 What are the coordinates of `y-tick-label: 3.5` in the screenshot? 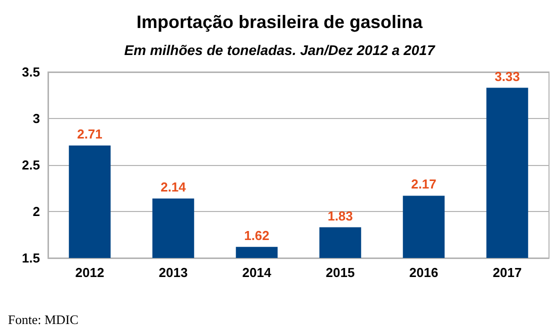 It's located at (31, 72).